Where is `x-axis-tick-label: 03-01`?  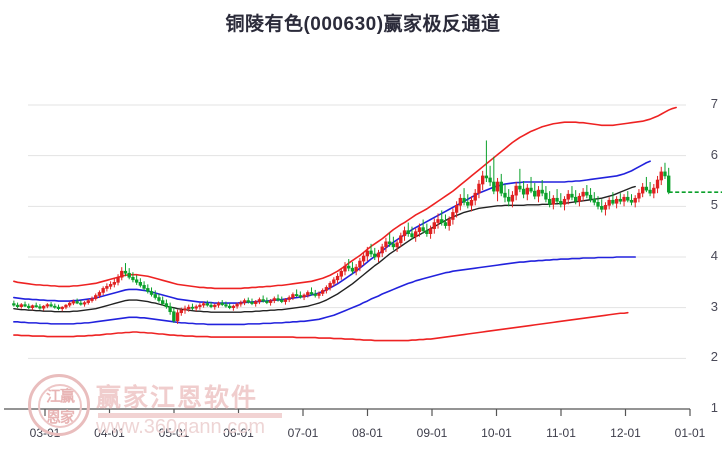 x-axis-tick-label: 03-01 is located at coordinates (45, 433).